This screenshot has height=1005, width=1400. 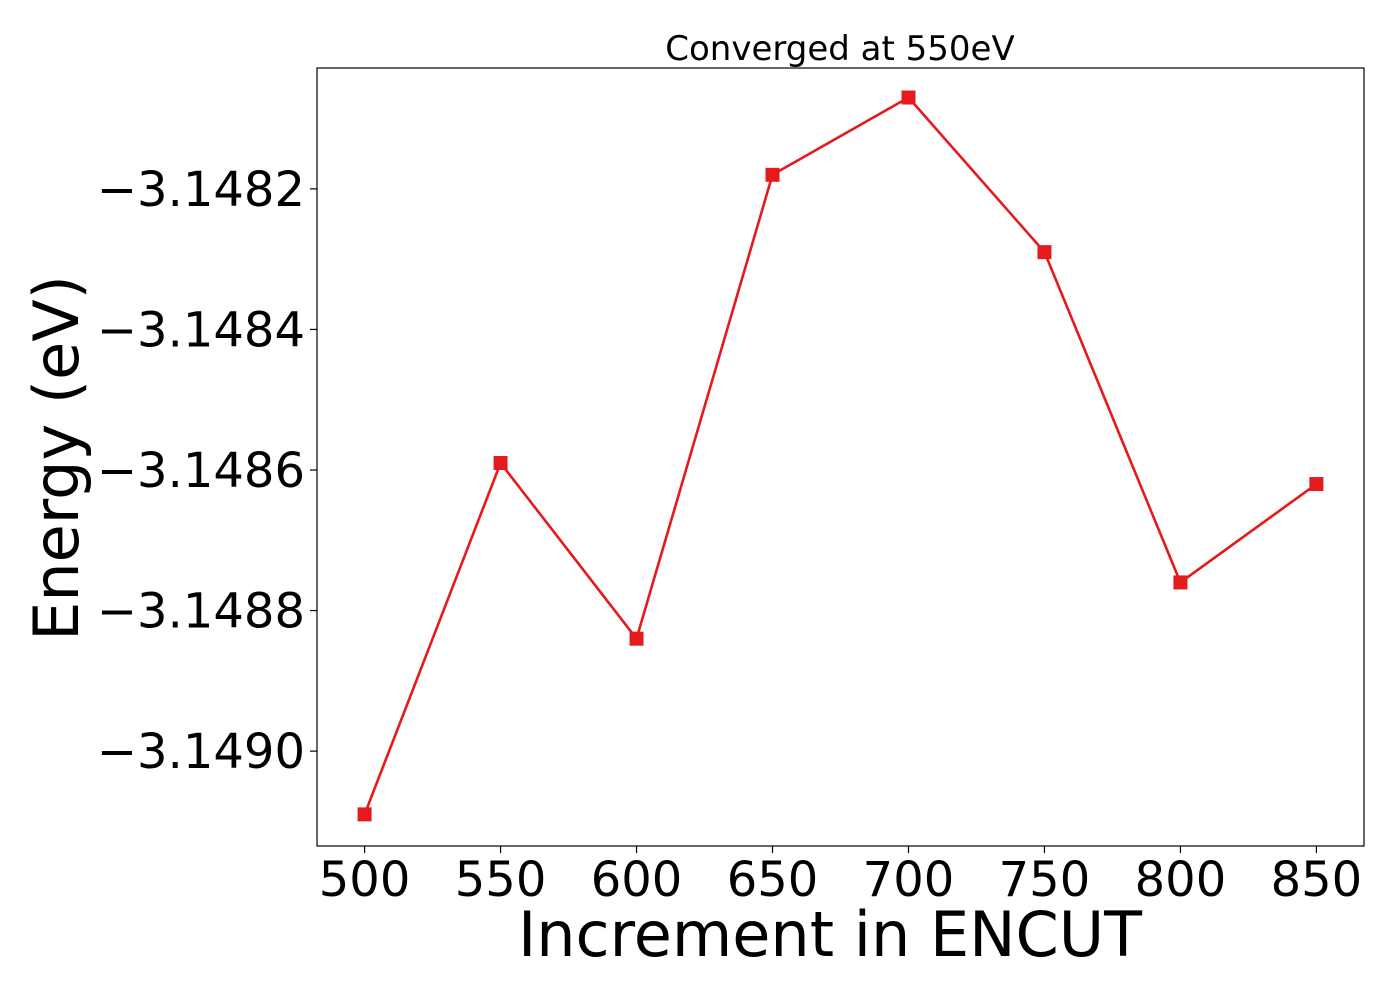 I want to click on x-tick-label: 850, so click(x=1317, y=880).